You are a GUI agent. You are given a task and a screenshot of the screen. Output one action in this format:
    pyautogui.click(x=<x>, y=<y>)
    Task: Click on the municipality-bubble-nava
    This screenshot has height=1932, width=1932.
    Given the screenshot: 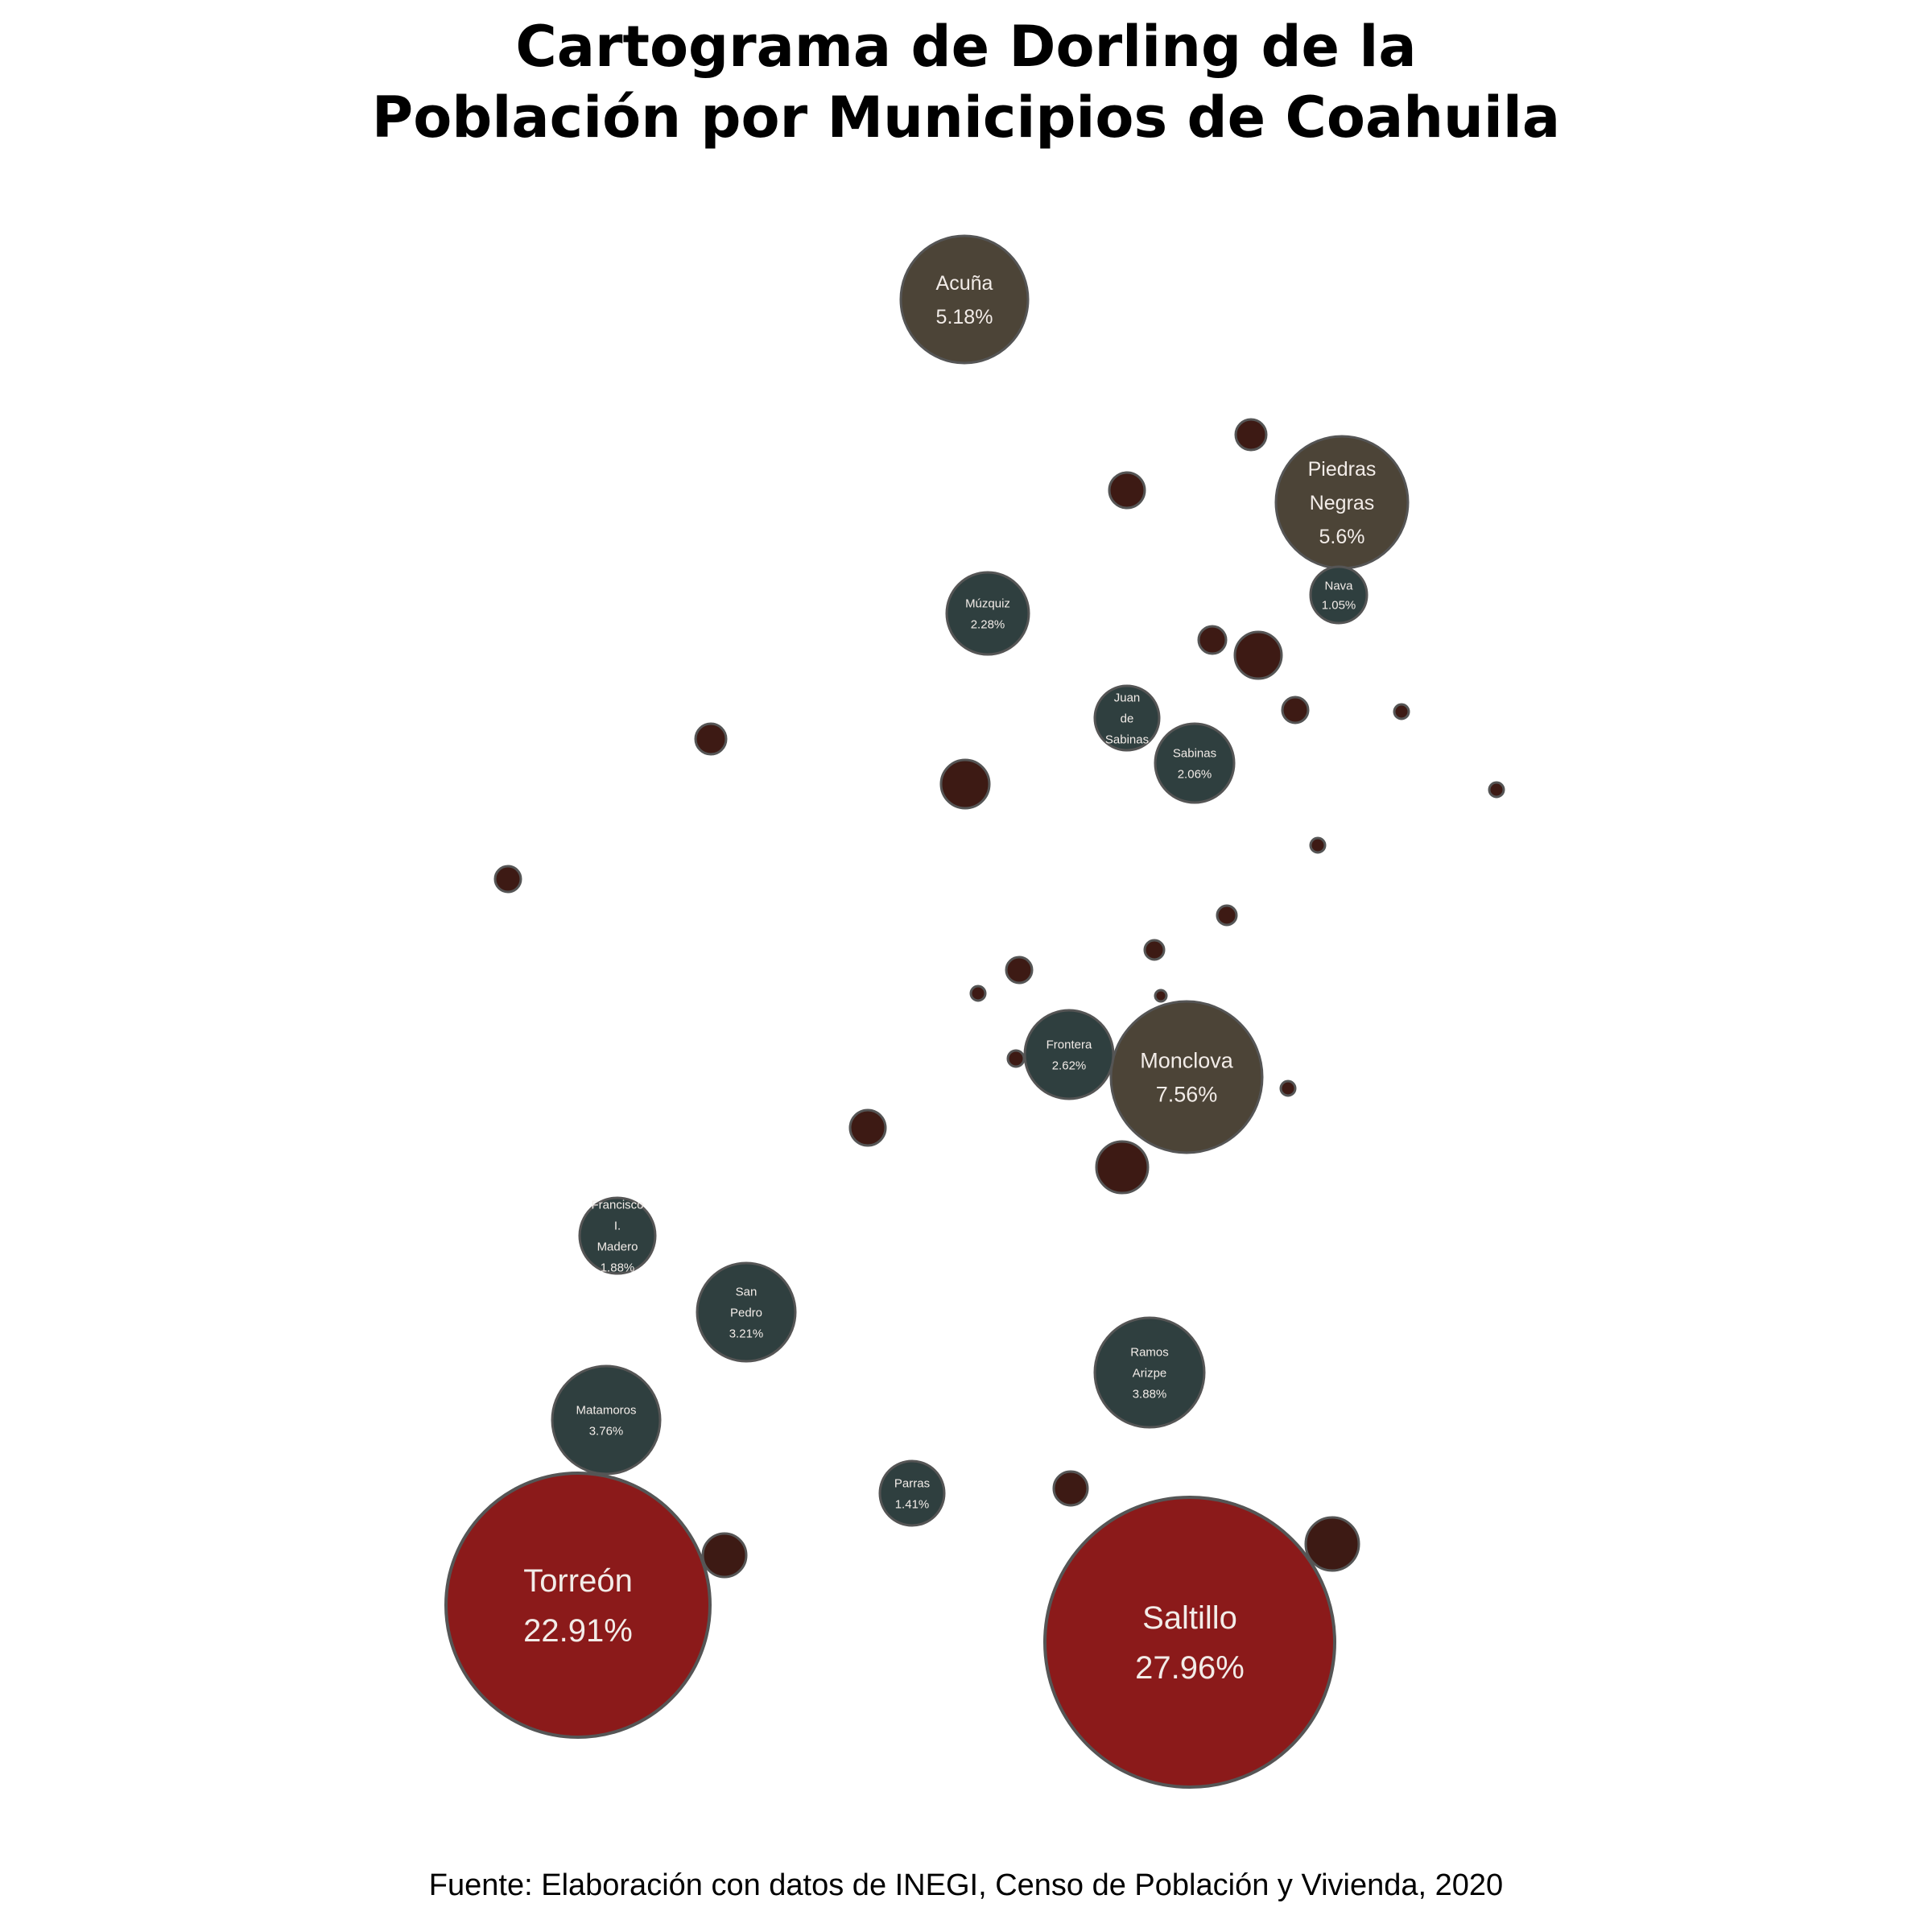 What is the action you would take?
    pyautogui.click(x=1338, y=595)
    